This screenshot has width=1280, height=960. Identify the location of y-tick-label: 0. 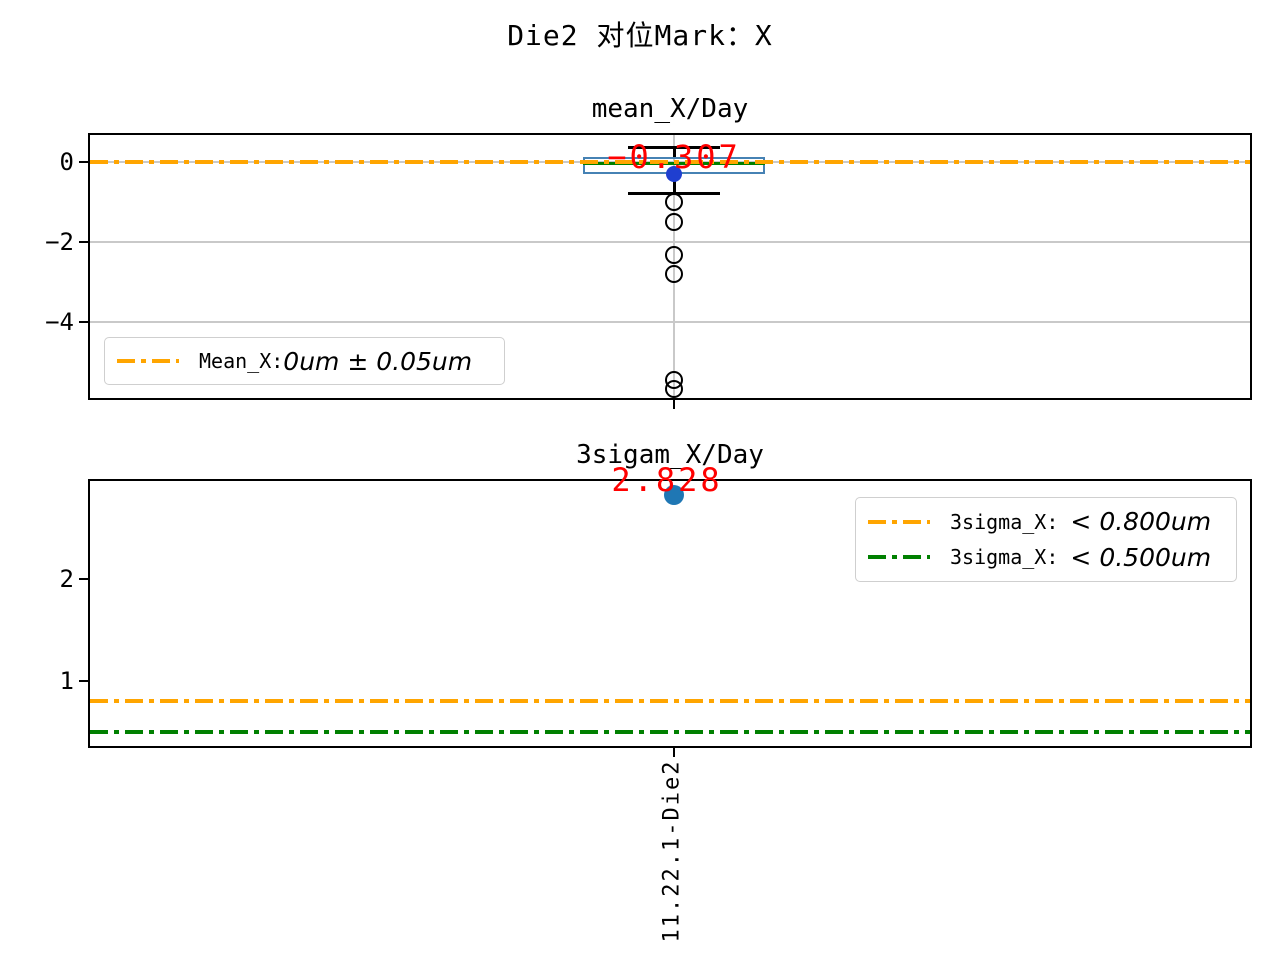
(66, 162).